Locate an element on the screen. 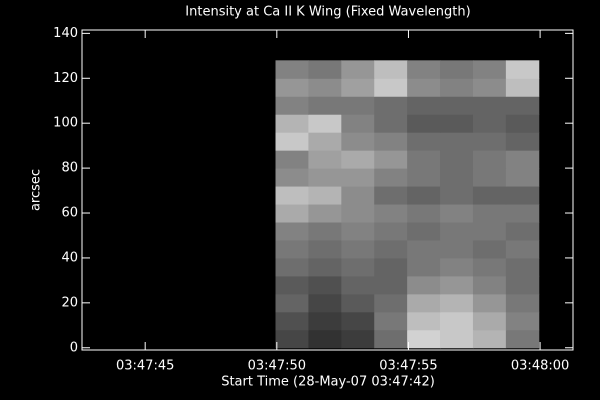 The height and width of the screenshot is (400, 600). y-tick-label: 0 is located at coordinates (74, 347).